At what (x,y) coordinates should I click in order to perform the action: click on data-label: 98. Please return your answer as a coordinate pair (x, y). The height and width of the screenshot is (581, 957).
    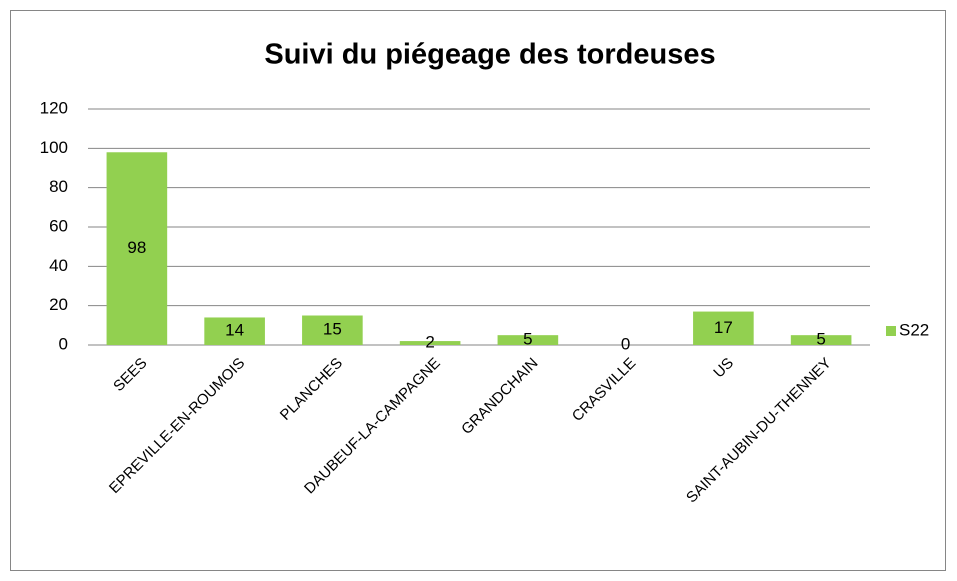
    Looking at the image, I should click on (136, 247).